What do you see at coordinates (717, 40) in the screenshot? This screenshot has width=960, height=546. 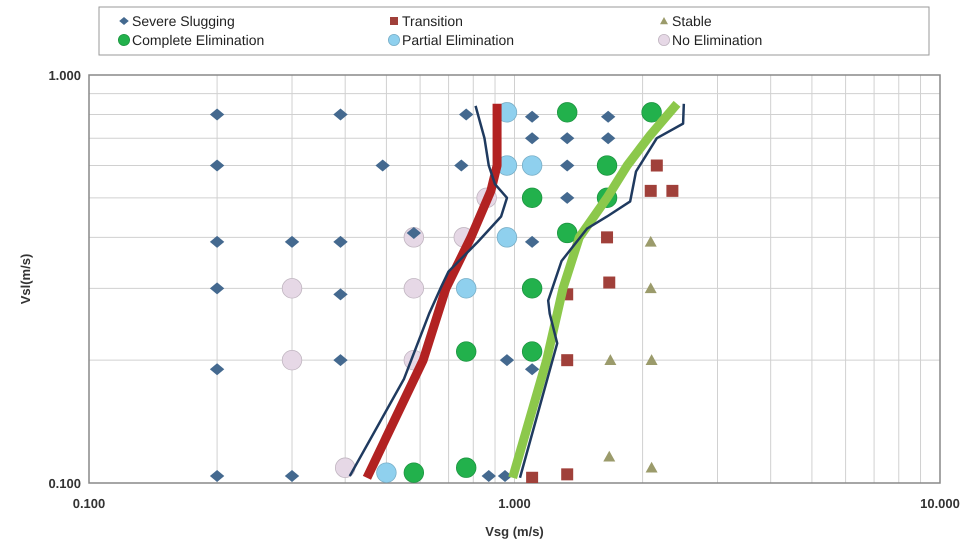 I see `legend-label: No Elimination` at bounding box center [717, 40].